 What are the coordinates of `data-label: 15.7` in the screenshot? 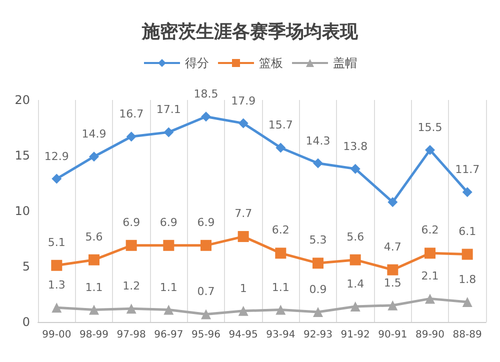 It's located at (280, 125).